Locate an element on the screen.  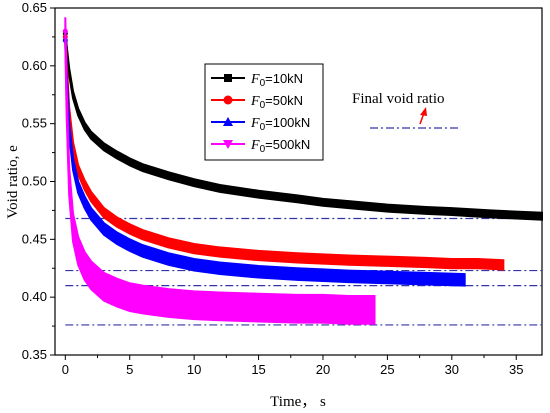
data-point is located at coordinates (65, 31).